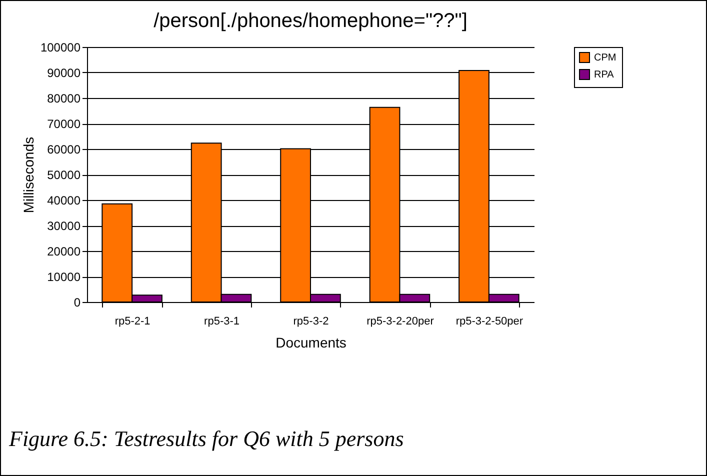 The height and width of the screenshot is (476, 707). Describe the element at coordinates (60, 47) in the screenshot. I see `y-tick-label: 100000` at that location.